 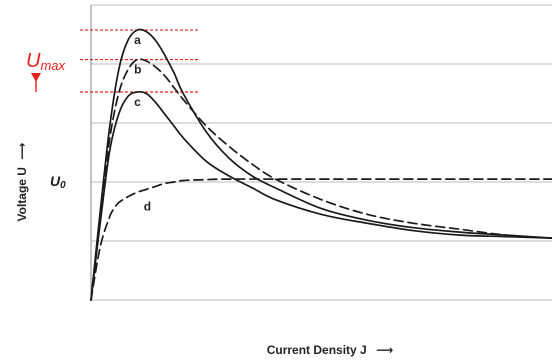 I want to click on u0-letter: U, so click(x=55, y=181).